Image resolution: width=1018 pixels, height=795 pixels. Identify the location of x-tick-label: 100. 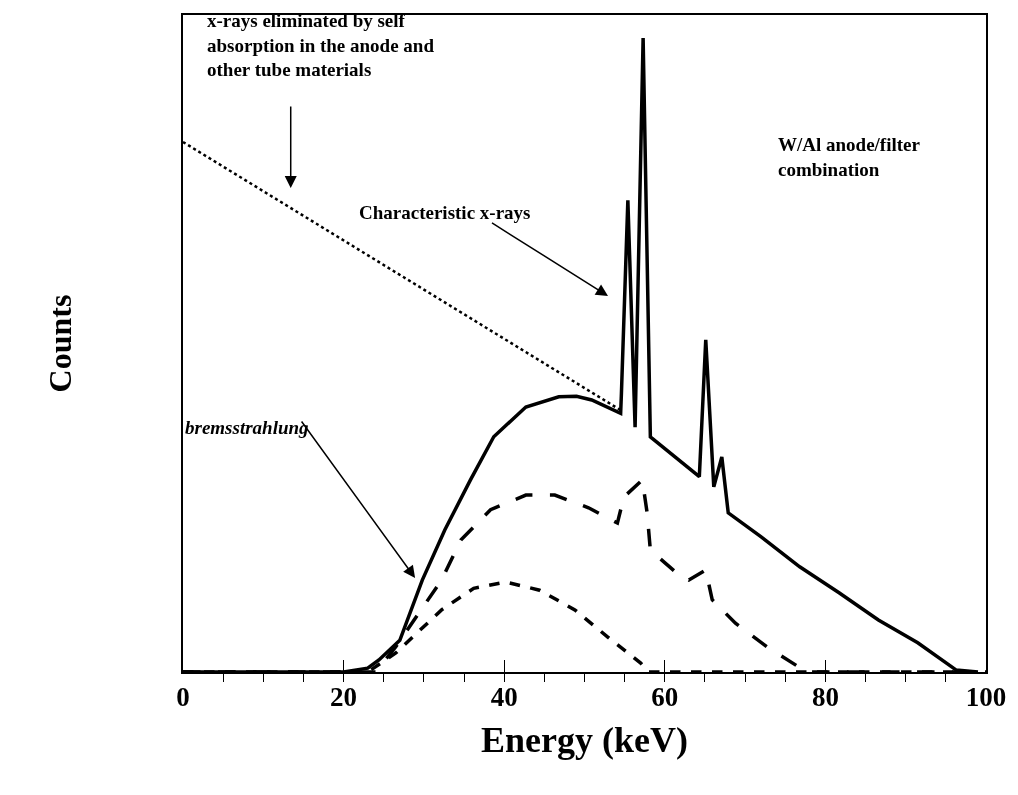
(986, 697).